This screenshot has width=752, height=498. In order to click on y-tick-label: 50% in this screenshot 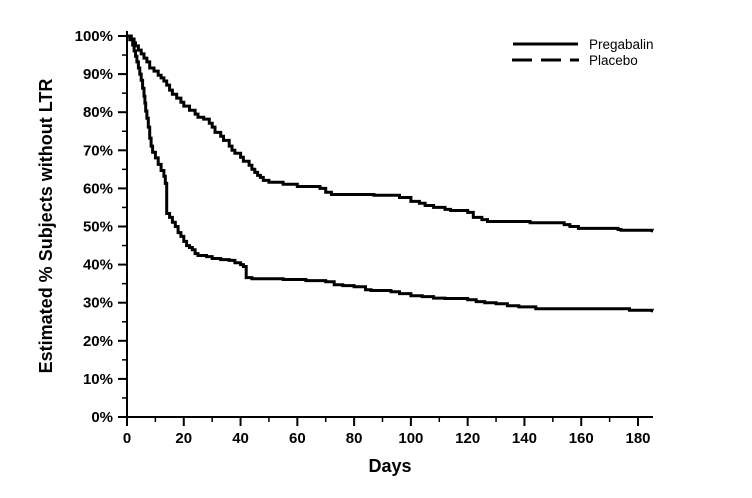, I will do `click(98, 227)`.